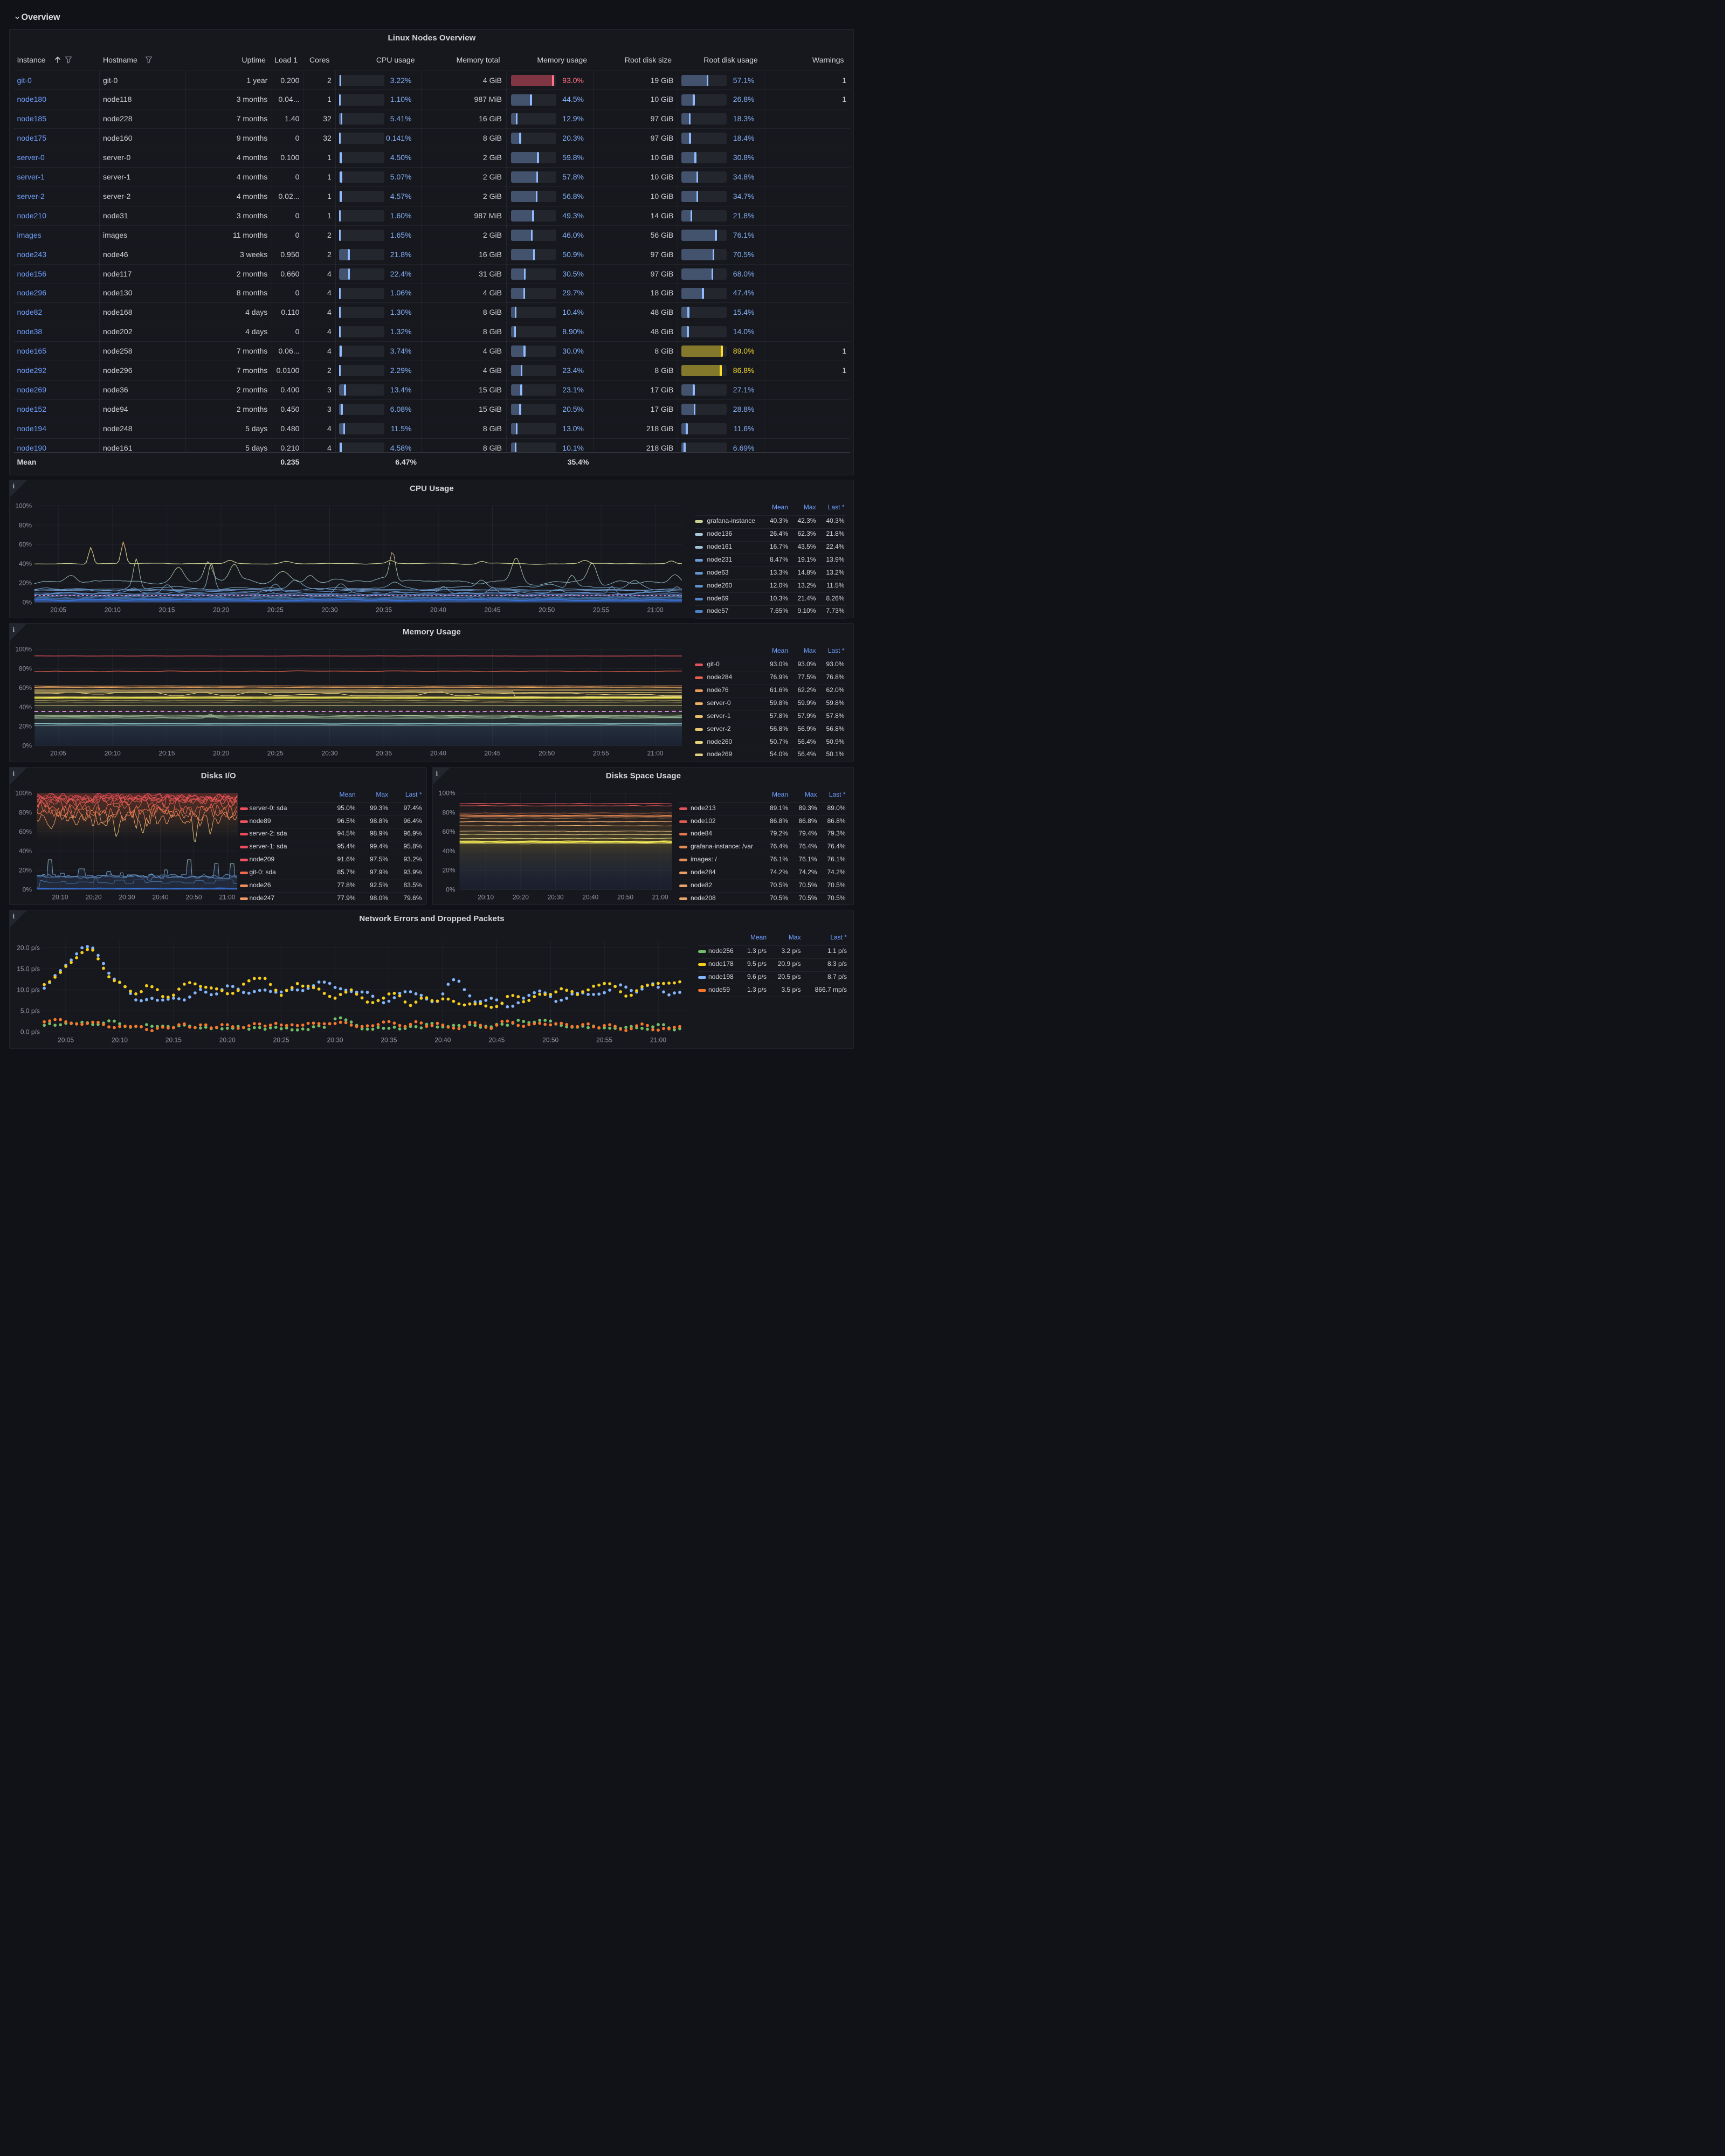 The width and height of the screenshot is (1725, 2156). Describe the element at coordinates (28, 969) in the screenshot. I see `svg-text: 15.0 p/s` at that location.